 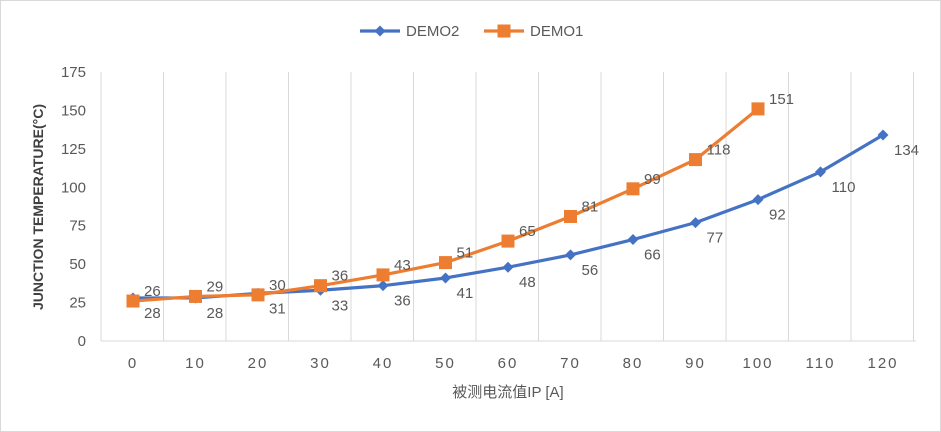 What do you see at coordinates (340, 305) in the screenshot?
I see `data-label: 33` at bounding box center [340, 305].